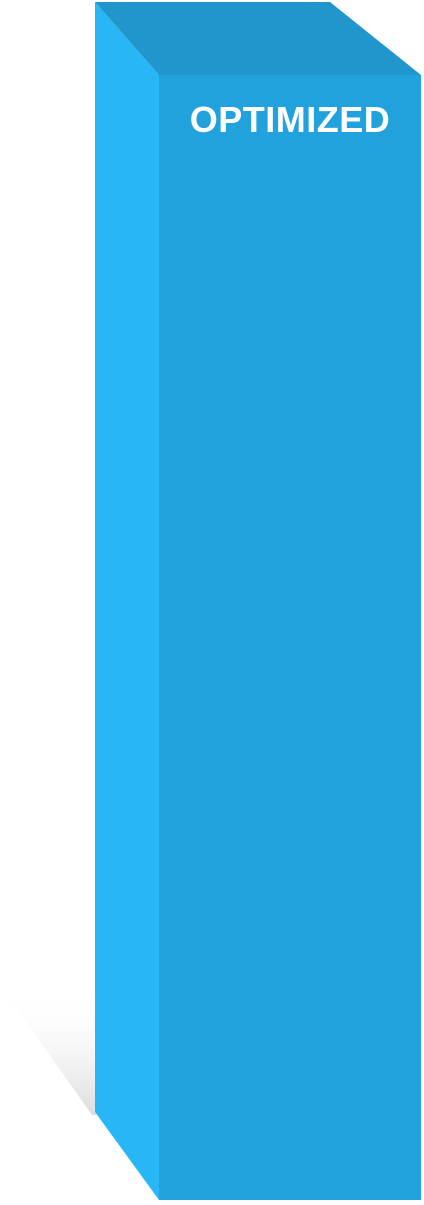 This screenshot has width=424, height=1205. What do you see at coordinates (48, 1050) in the screenshot?
I see `bar-shadow` at bounding box center [48, 1050].